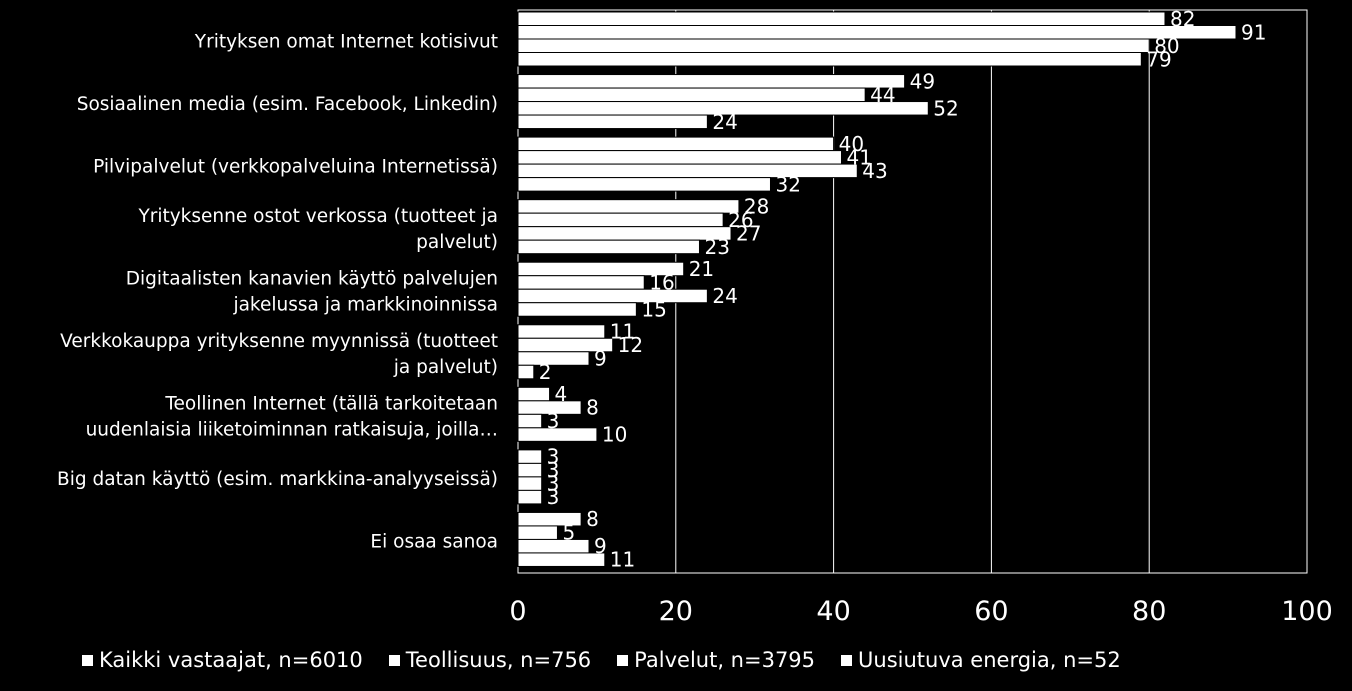 This screenshot has width=1352, height=691. Describe the element at coordinates (725, 660) in the screenshot. I see `legend-label: Palvelut, n=3795` at that location.